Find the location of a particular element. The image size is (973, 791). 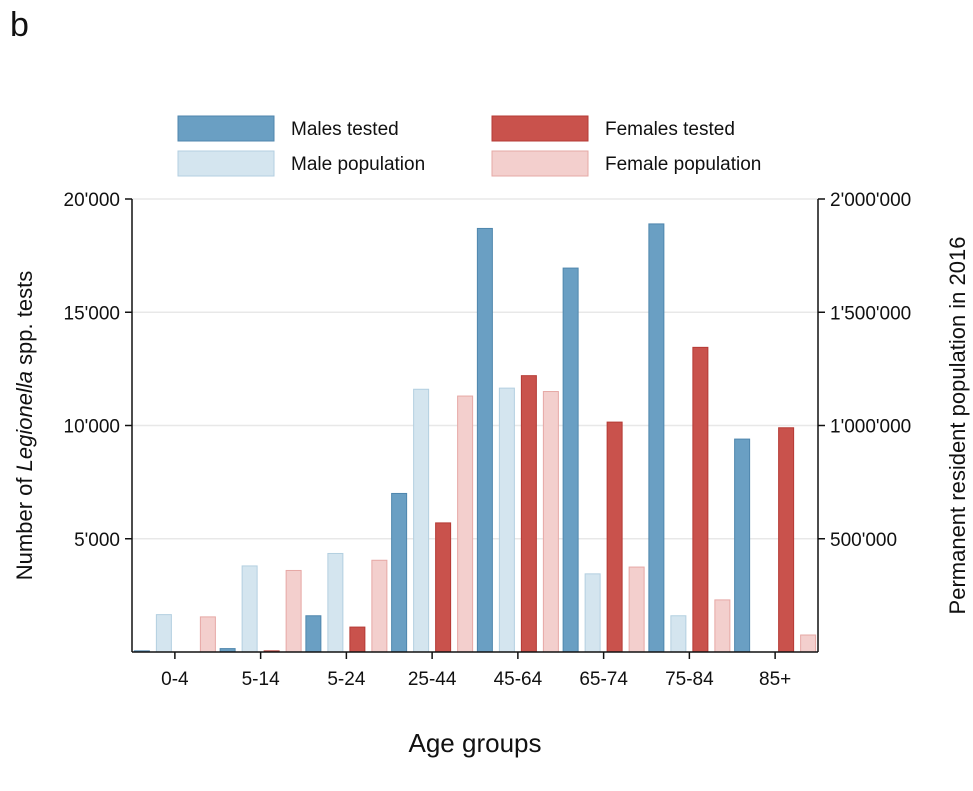

x-tick-label: 25-44 is located at coordinates (432, 679).